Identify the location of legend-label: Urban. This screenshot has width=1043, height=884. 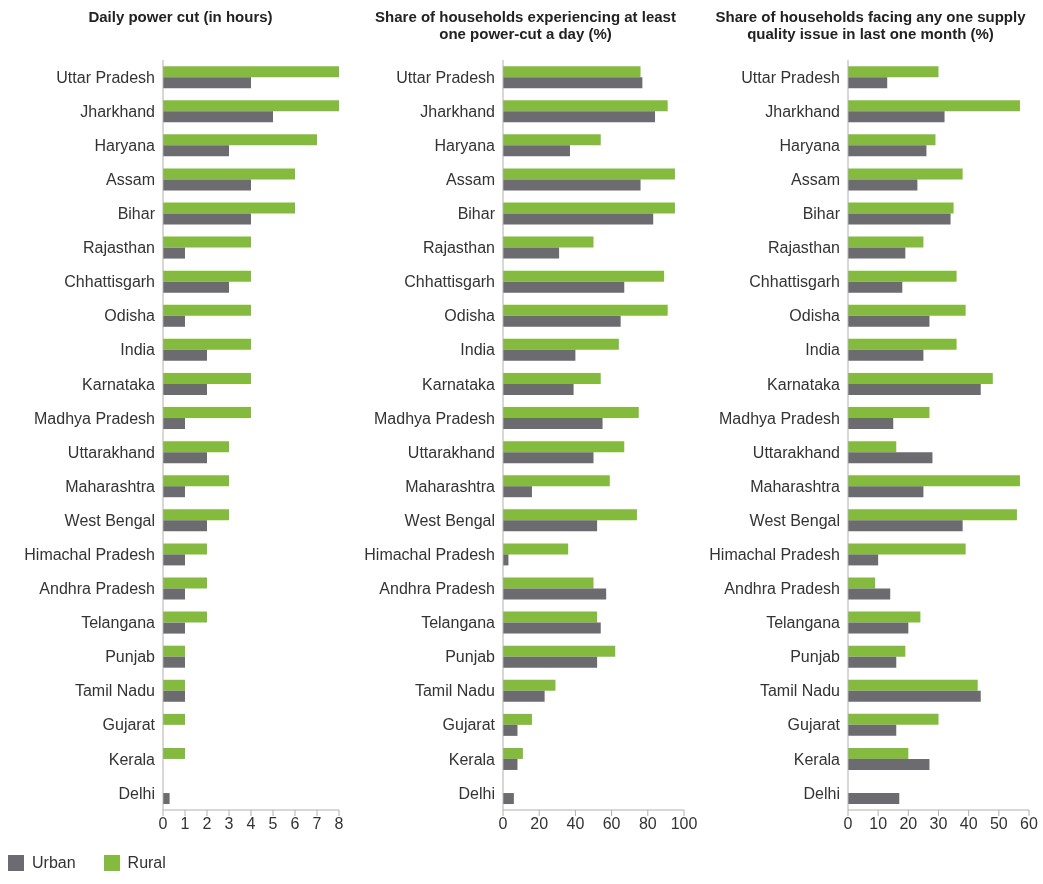
(54, 863).